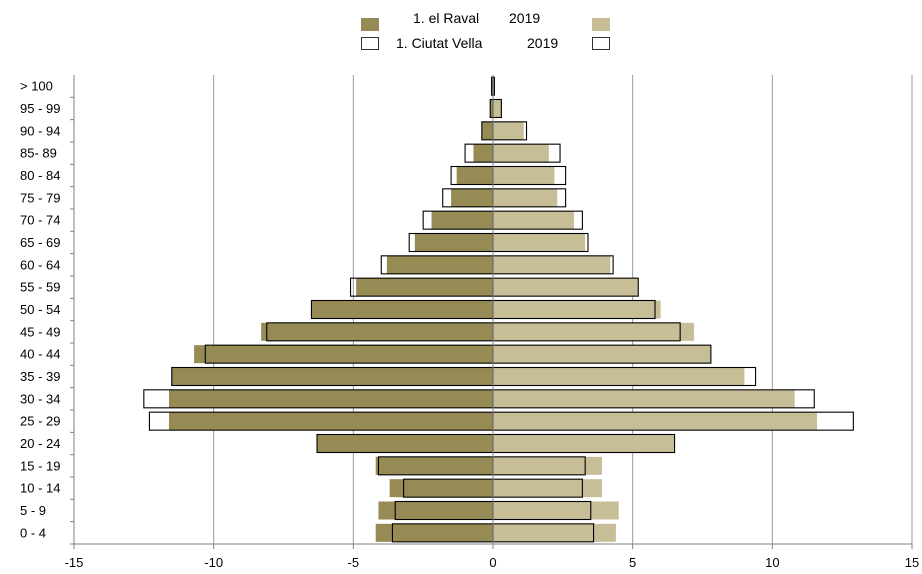 The height and width of the screenshot is (574, 922). What do you see at coordinates (40, 264) in the screenshot?
I see `y-tick-label: 60 - 64` at bounding box center [40, 264].